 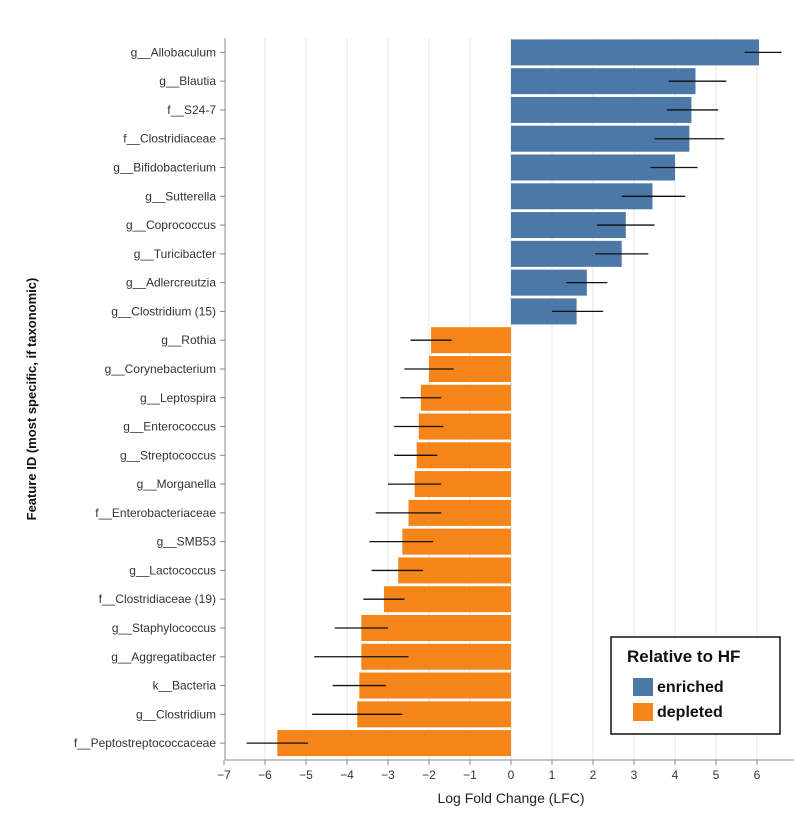 I want to click on category-label: g__Coprococcus, so click(x=171, y=225).